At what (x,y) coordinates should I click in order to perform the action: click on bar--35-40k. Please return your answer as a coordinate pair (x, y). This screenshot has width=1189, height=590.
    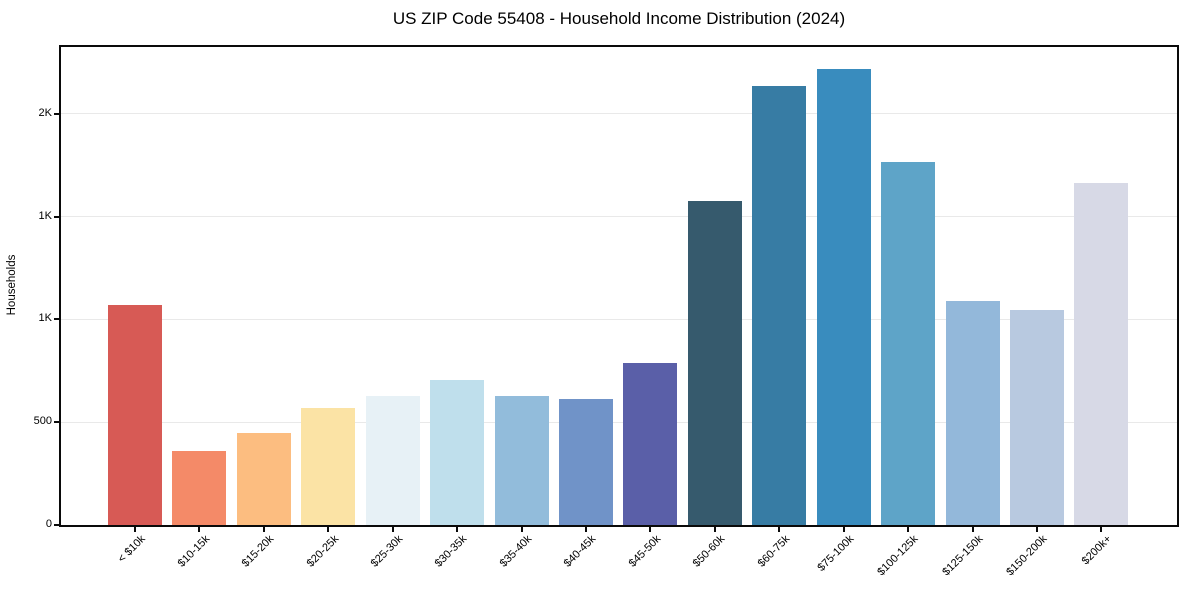
    Looking at the image, I should click on (521, 460).